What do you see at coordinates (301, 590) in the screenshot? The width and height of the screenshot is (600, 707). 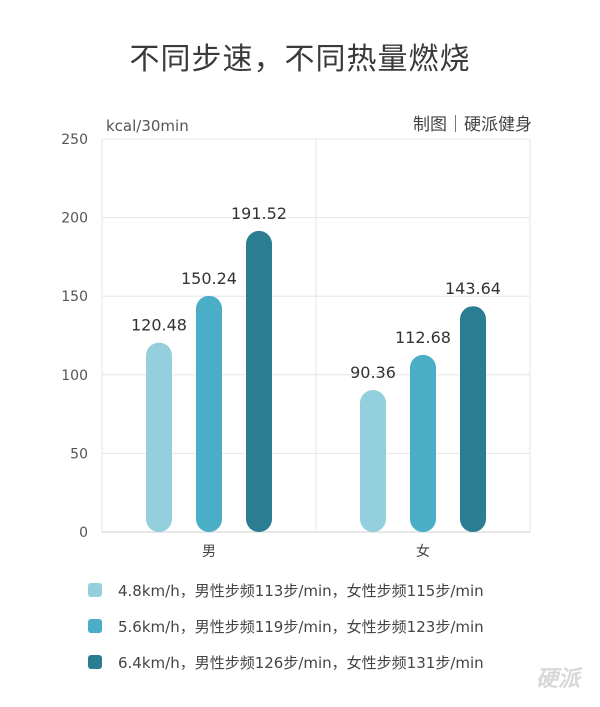 I see `legend-label: 4.8km/h，男性步频113步/min，女性步频115步/min` at bounding box center [301, 590].